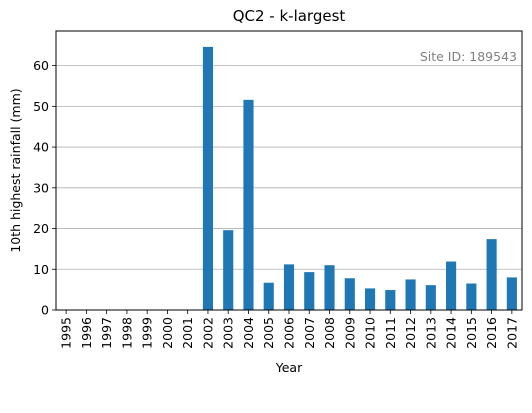 The width and height of the screenshot is (532, 413). Describe the element at coordinates (451, 333) in the screenshot. I see `x-tick-label: 2014` at that location.